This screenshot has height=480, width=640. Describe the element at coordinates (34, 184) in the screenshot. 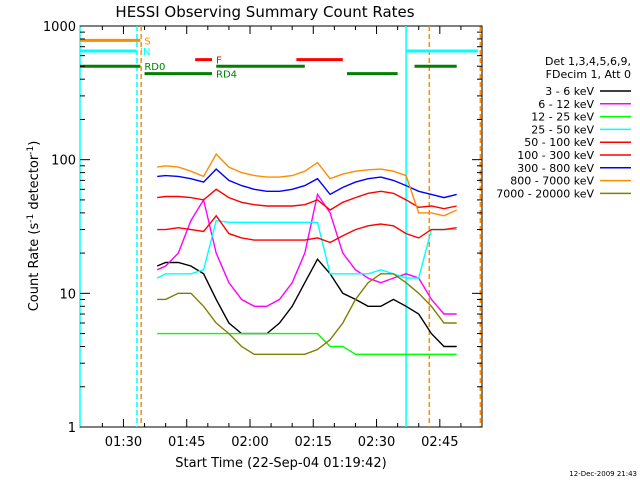

I see `y-axis-label-mid: detector` at that location.